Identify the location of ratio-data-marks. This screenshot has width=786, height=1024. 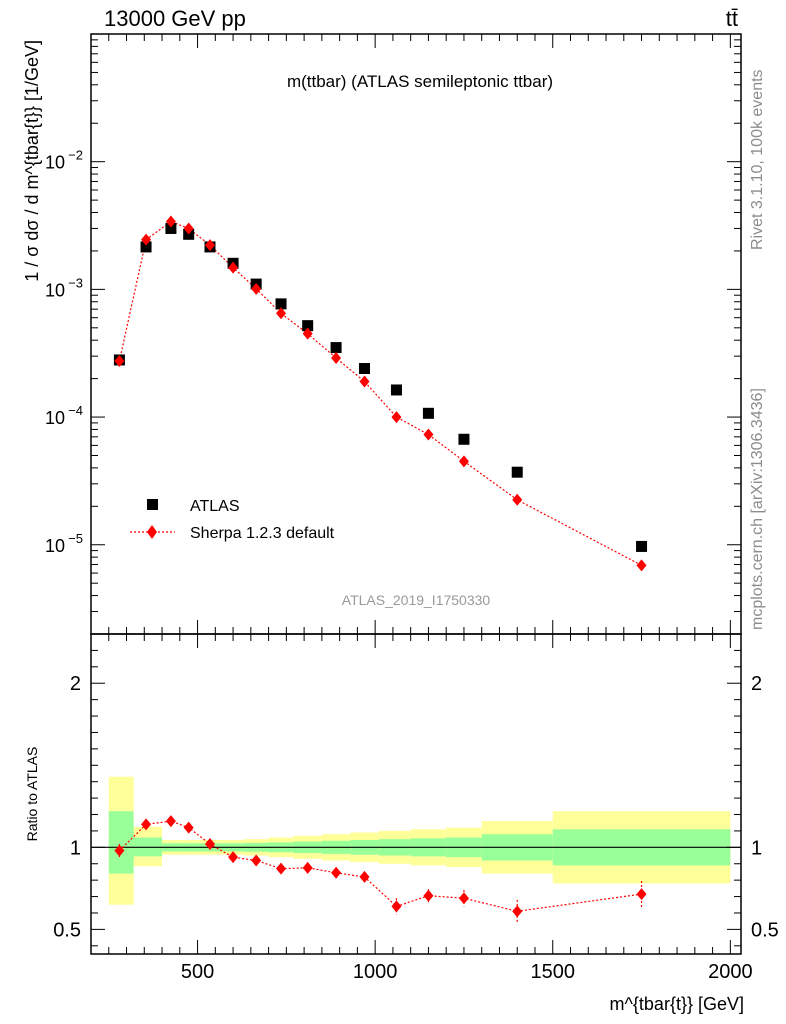
(380, 869).